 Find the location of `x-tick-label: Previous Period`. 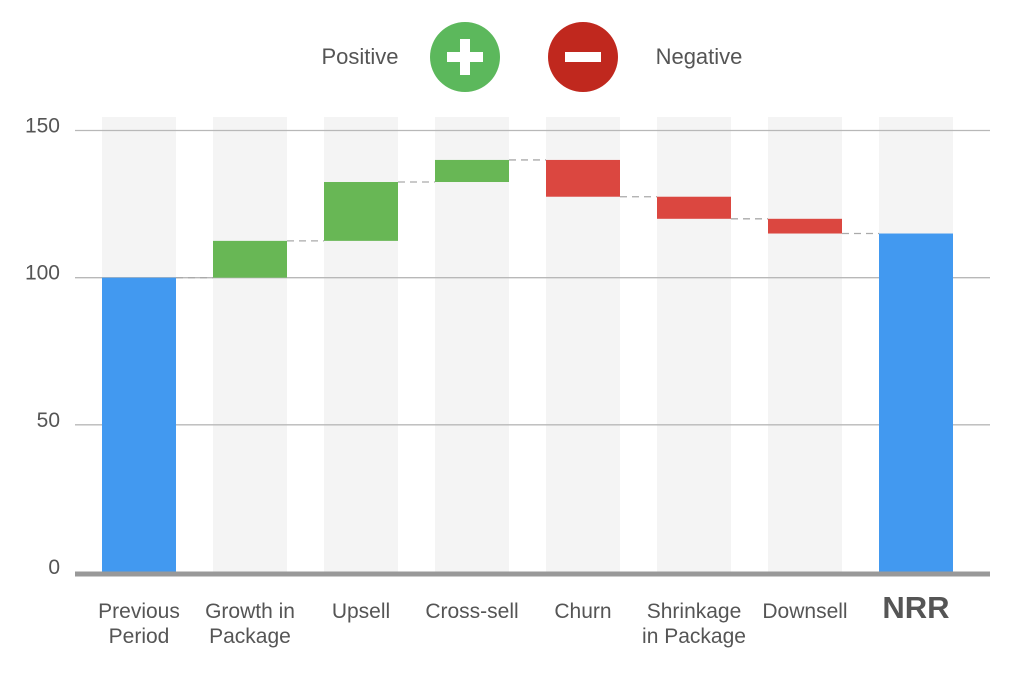

x-tick-label: Previous Period is located at coordinates (139, 624).